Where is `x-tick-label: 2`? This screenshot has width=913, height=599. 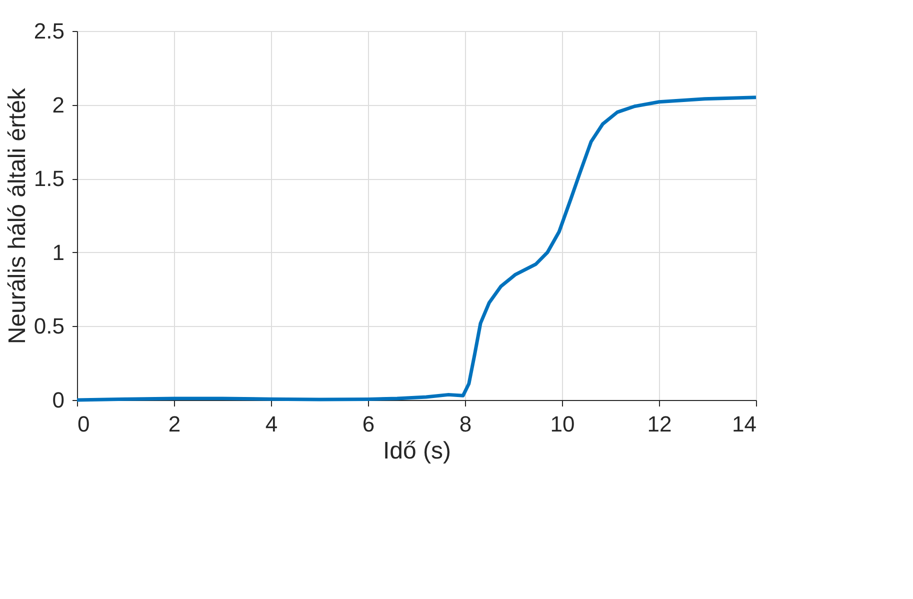 x-tick-label: 2 is located at coordinates (174, 424).